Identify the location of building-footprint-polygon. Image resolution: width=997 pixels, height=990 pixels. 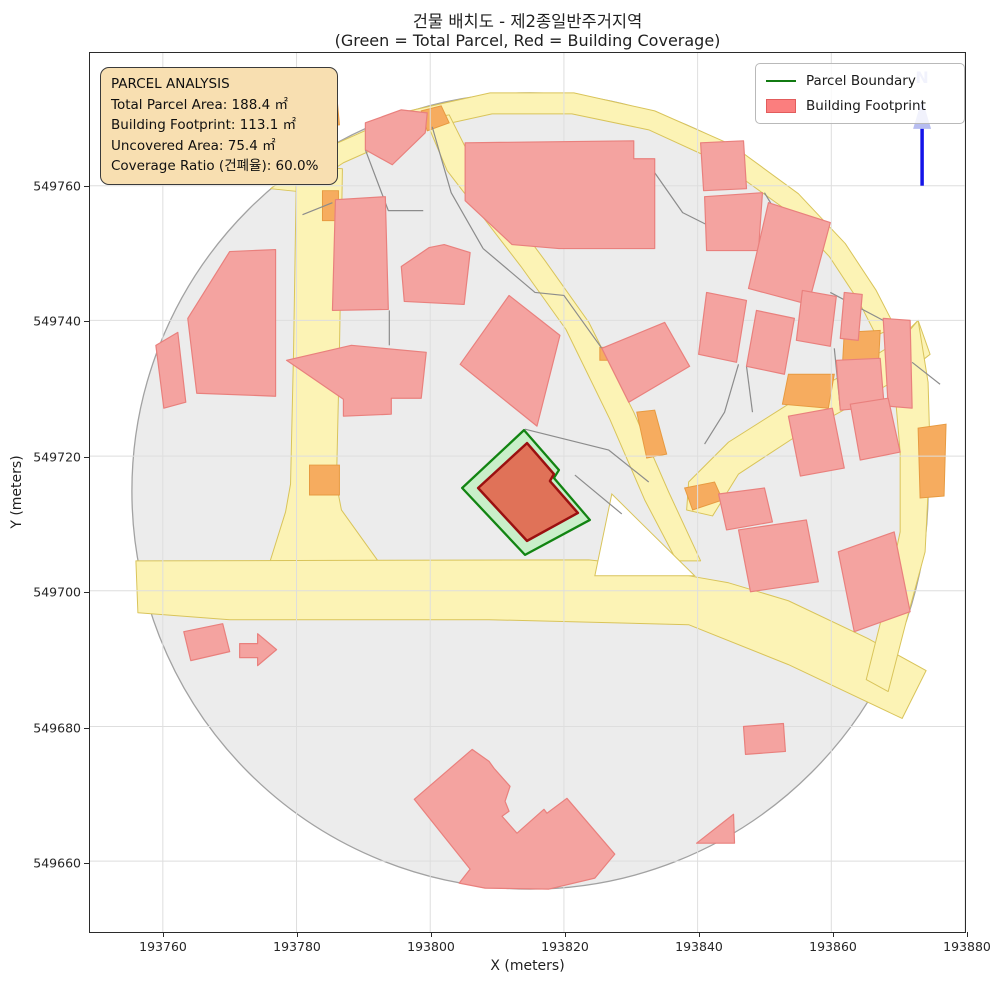
(528, 492).